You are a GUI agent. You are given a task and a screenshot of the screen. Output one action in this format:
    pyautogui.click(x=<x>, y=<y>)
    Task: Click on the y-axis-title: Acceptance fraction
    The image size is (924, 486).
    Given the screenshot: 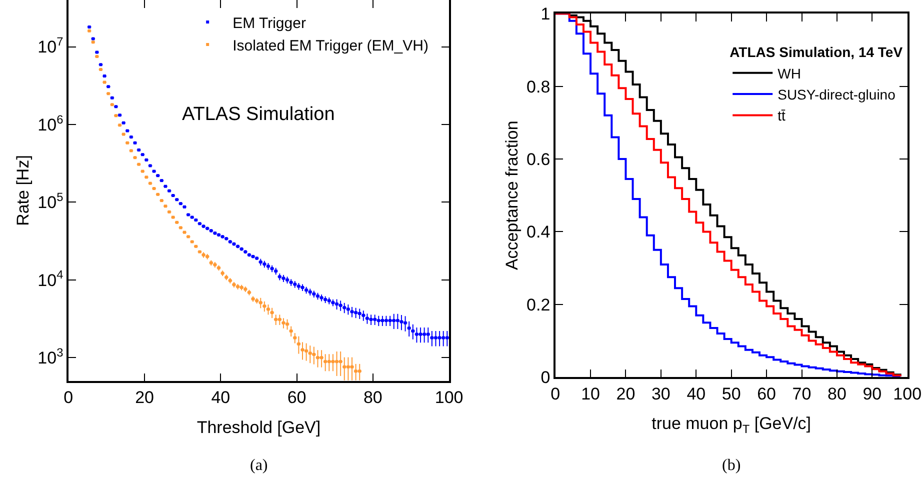 What is the action you would take?
    pyautogui.click(x=512, y=195)
    